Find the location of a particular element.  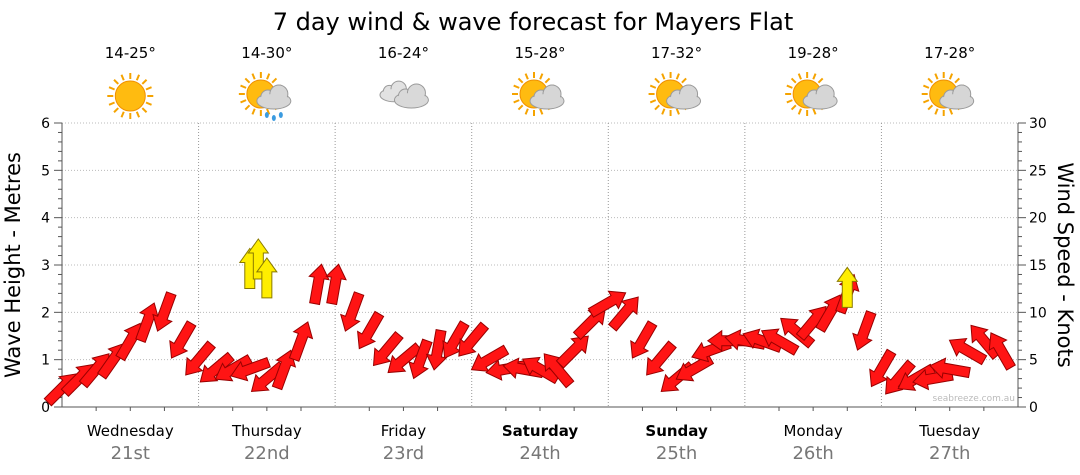

cloudy-icon is located at coordinates (404, 94).